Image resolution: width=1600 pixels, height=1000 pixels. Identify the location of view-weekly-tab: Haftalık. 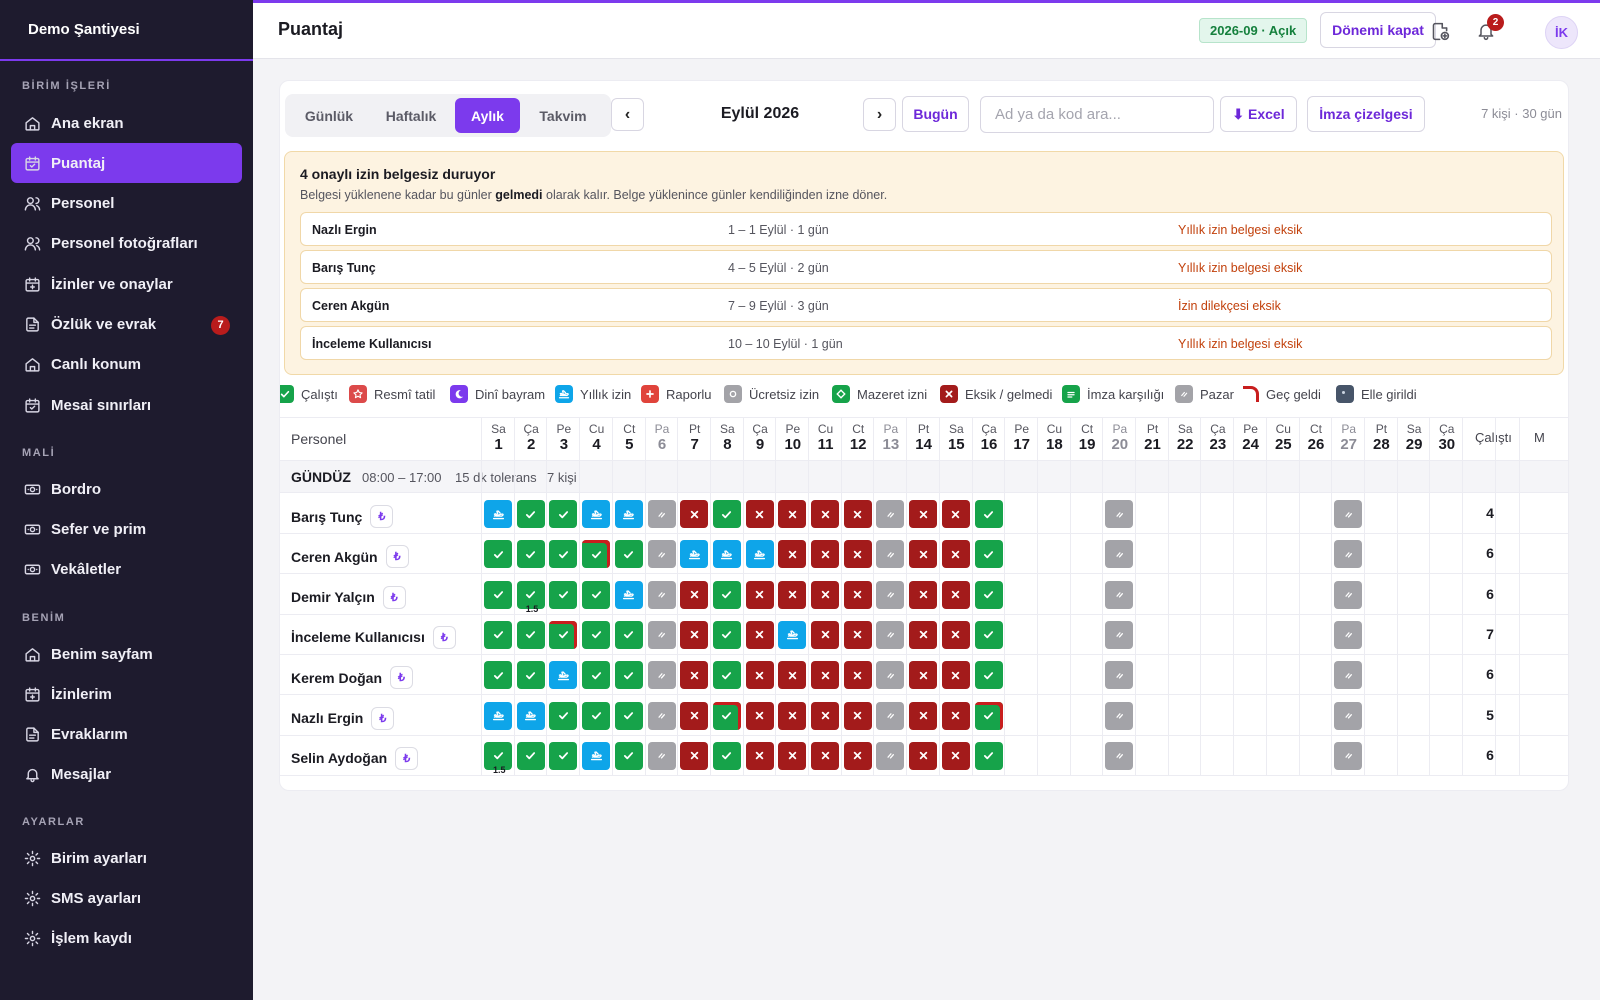
(411, 115).